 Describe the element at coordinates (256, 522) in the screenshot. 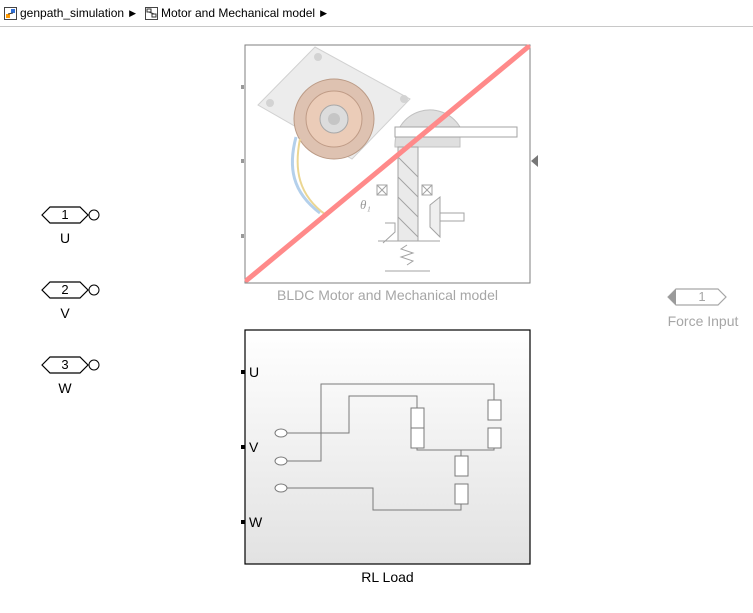

I see `rl-port-label-w: W` at that location.